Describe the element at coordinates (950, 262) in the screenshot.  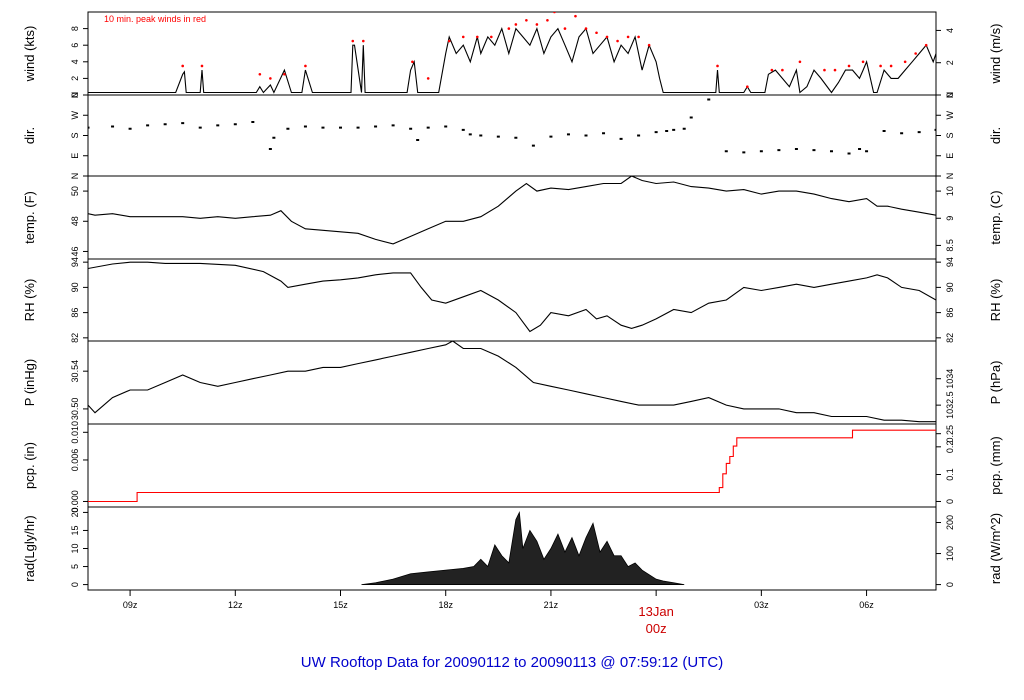
I see `ytick-label-right-humidity: 94` at that location.